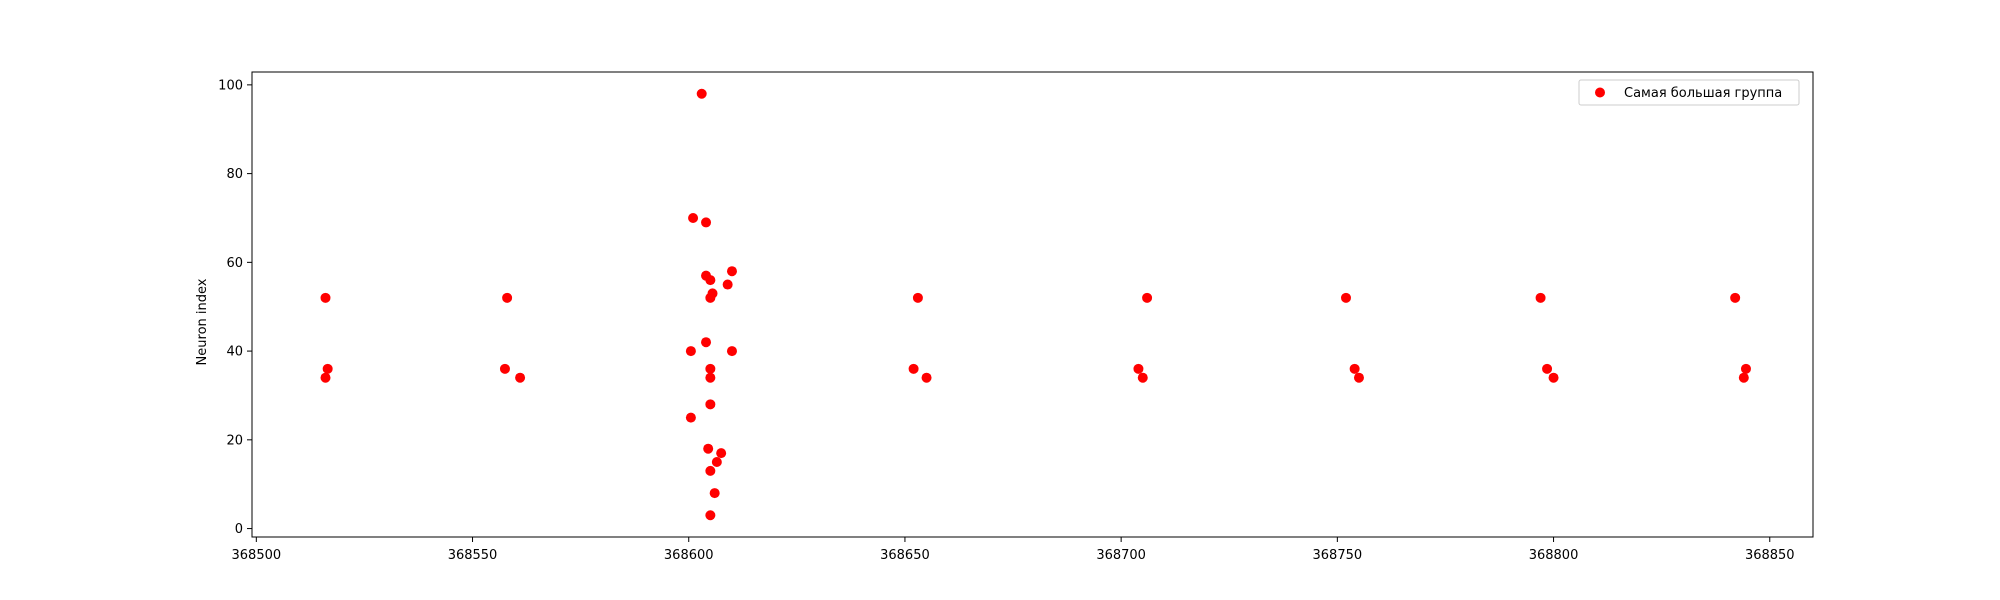  Describe the element at coordinates (1600, 92) in the screenshot. I see `legend-marker` at that location.